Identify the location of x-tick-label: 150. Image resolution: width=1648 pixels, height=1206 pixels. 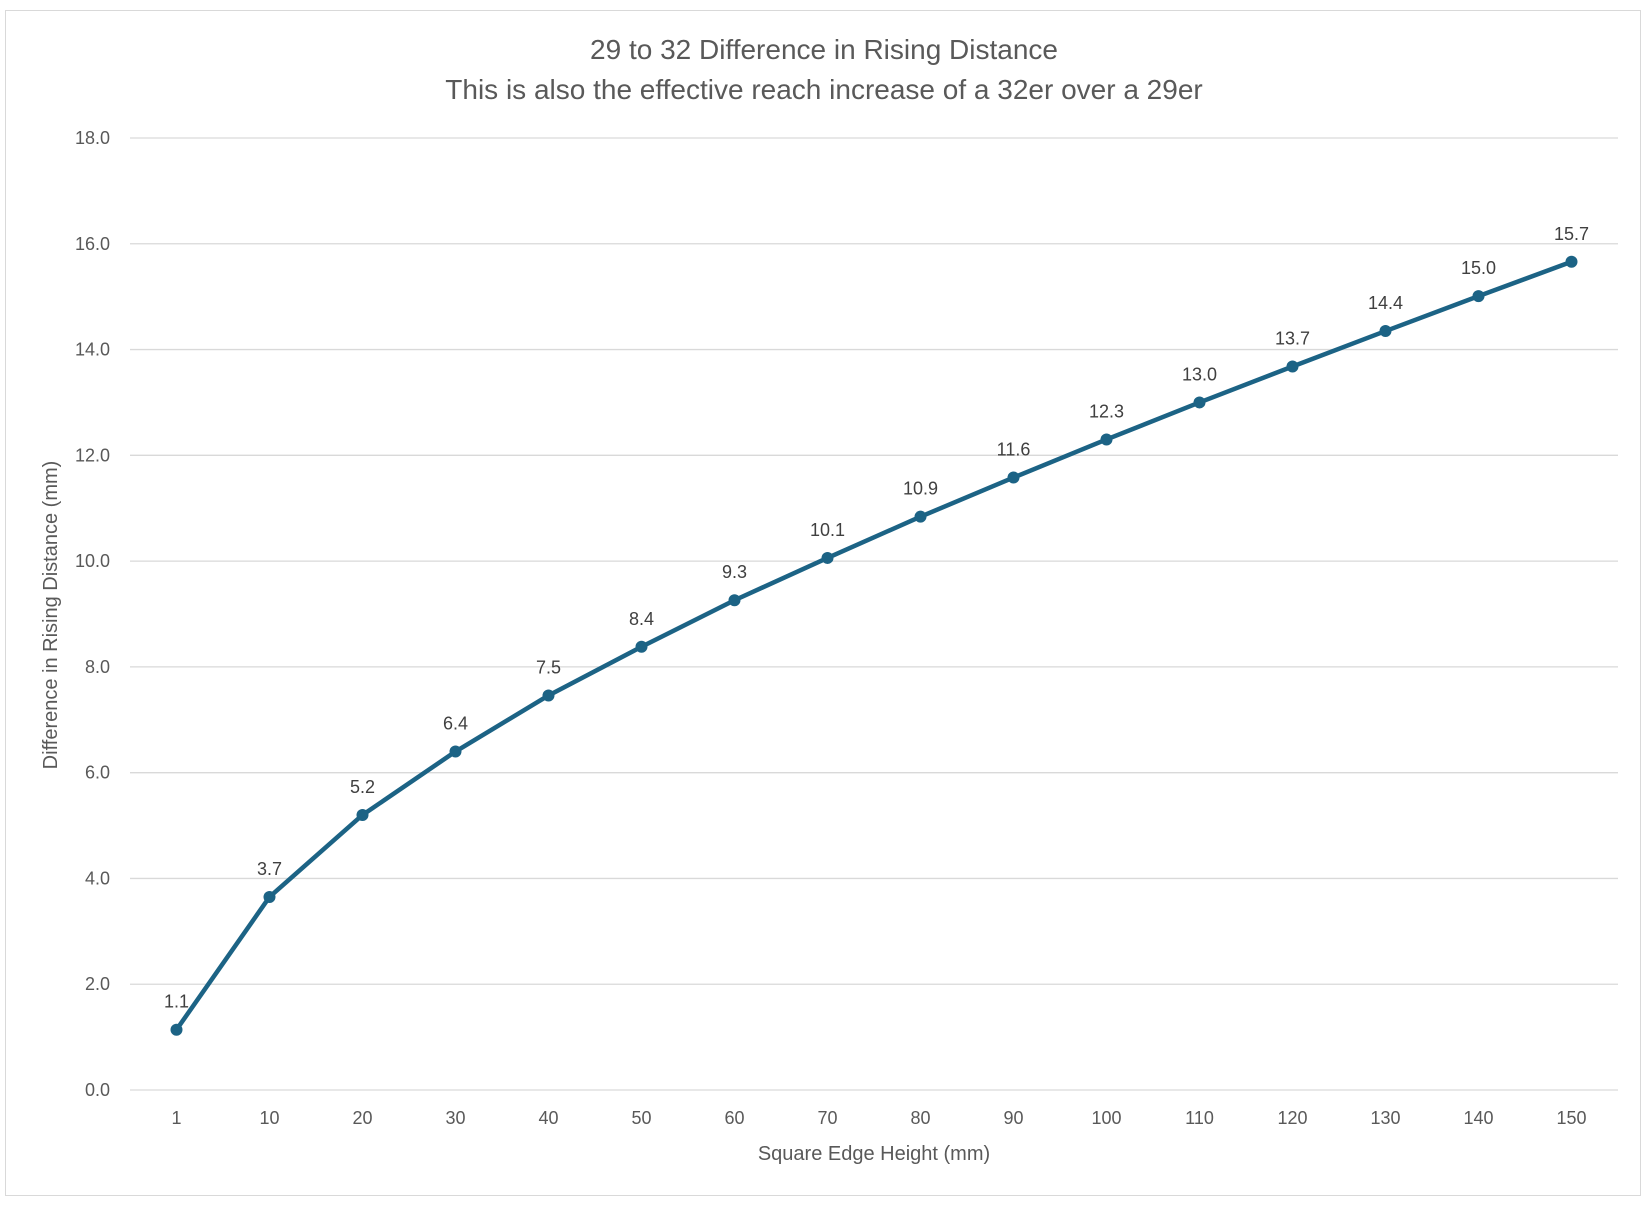
(1571, 1118).